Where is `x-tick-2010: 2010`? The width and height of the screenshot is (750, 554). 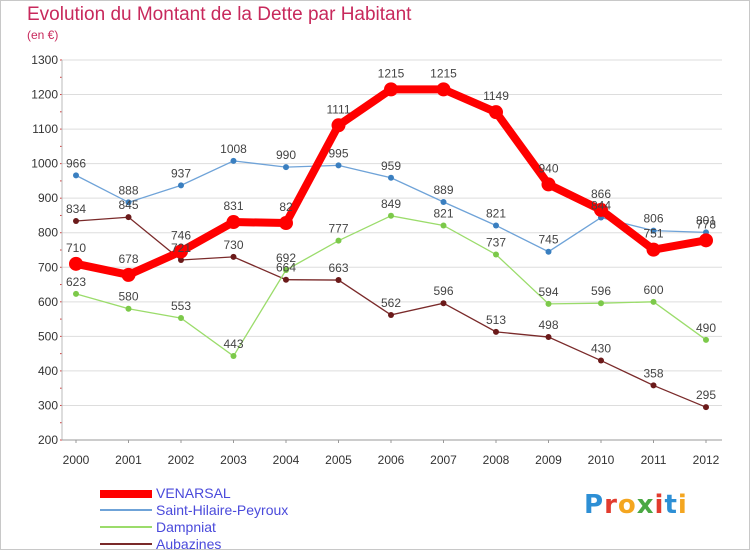
x-tick-2010: 2010 is located at coordinates (601, 460).